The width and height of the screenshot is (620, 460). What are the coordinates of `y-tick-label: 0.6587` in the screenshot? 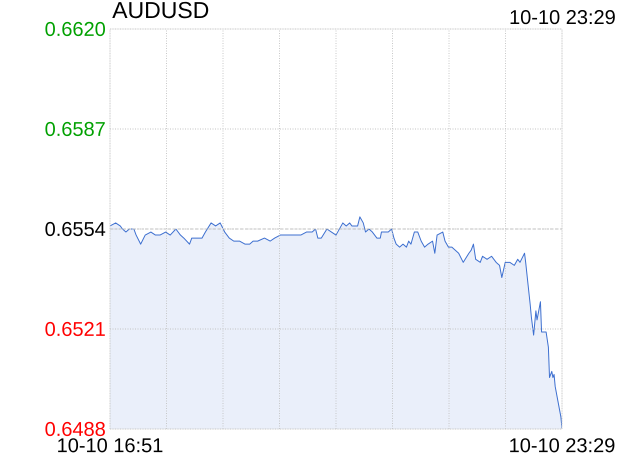 It's located at (75, 129).